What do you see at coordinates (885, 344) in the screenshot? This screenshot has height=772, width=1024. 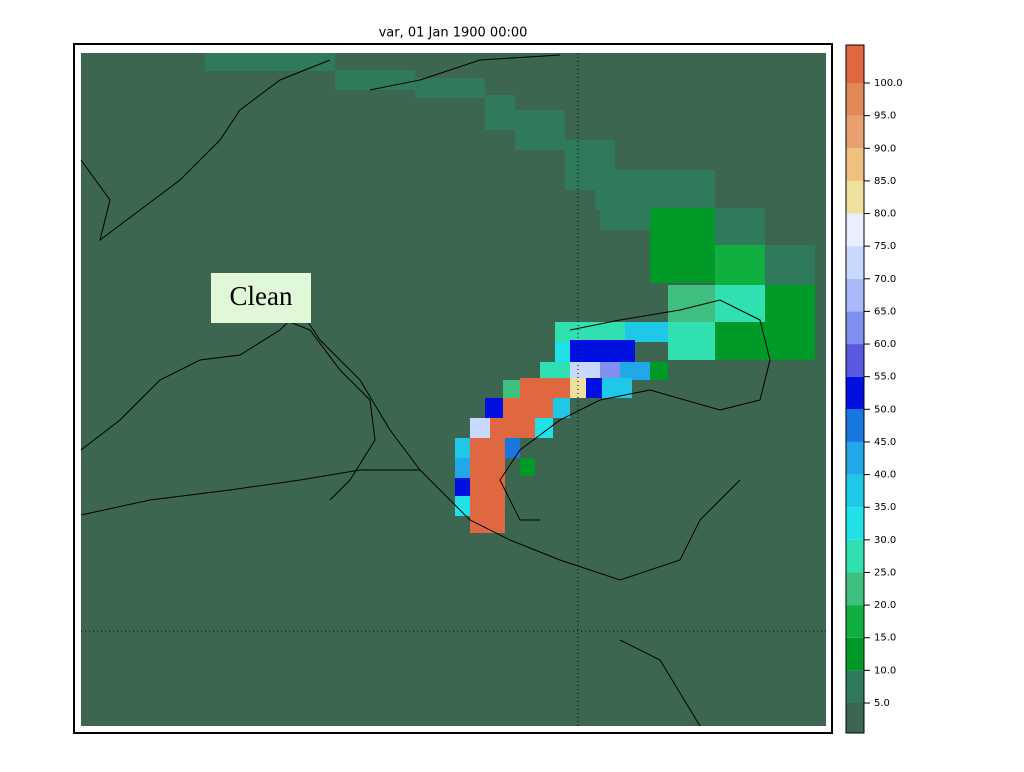 I see `colorbar-label: 60.0` at bounding box center [885, 344].